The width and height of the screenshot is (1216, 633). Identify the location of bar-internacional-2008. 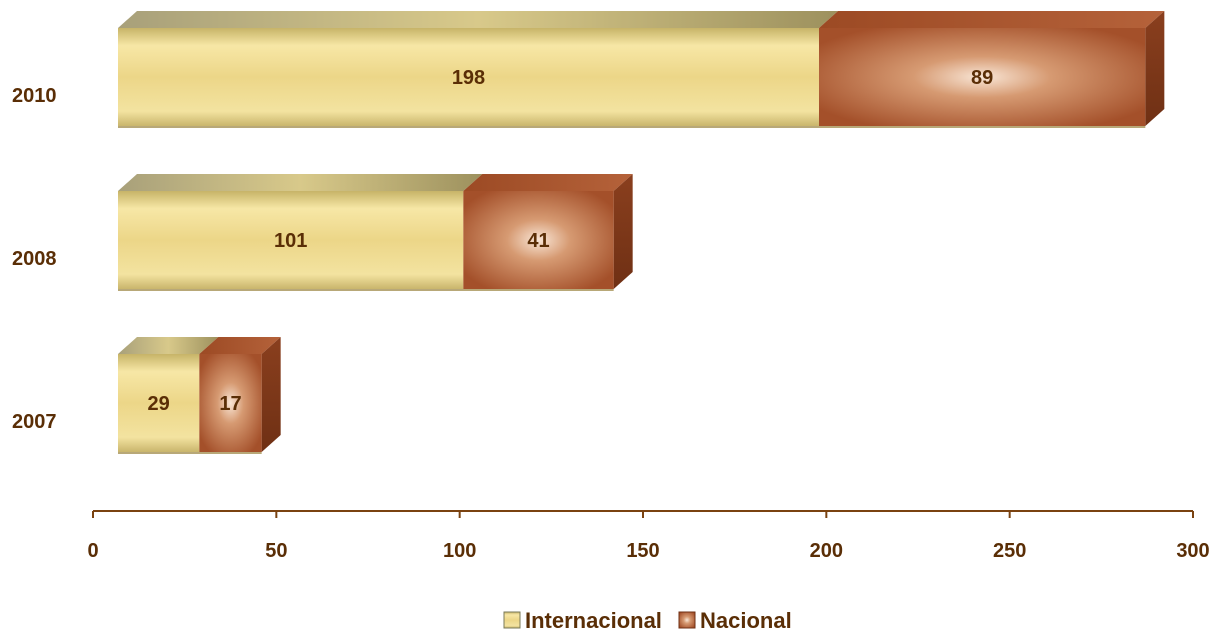
(291, 240).